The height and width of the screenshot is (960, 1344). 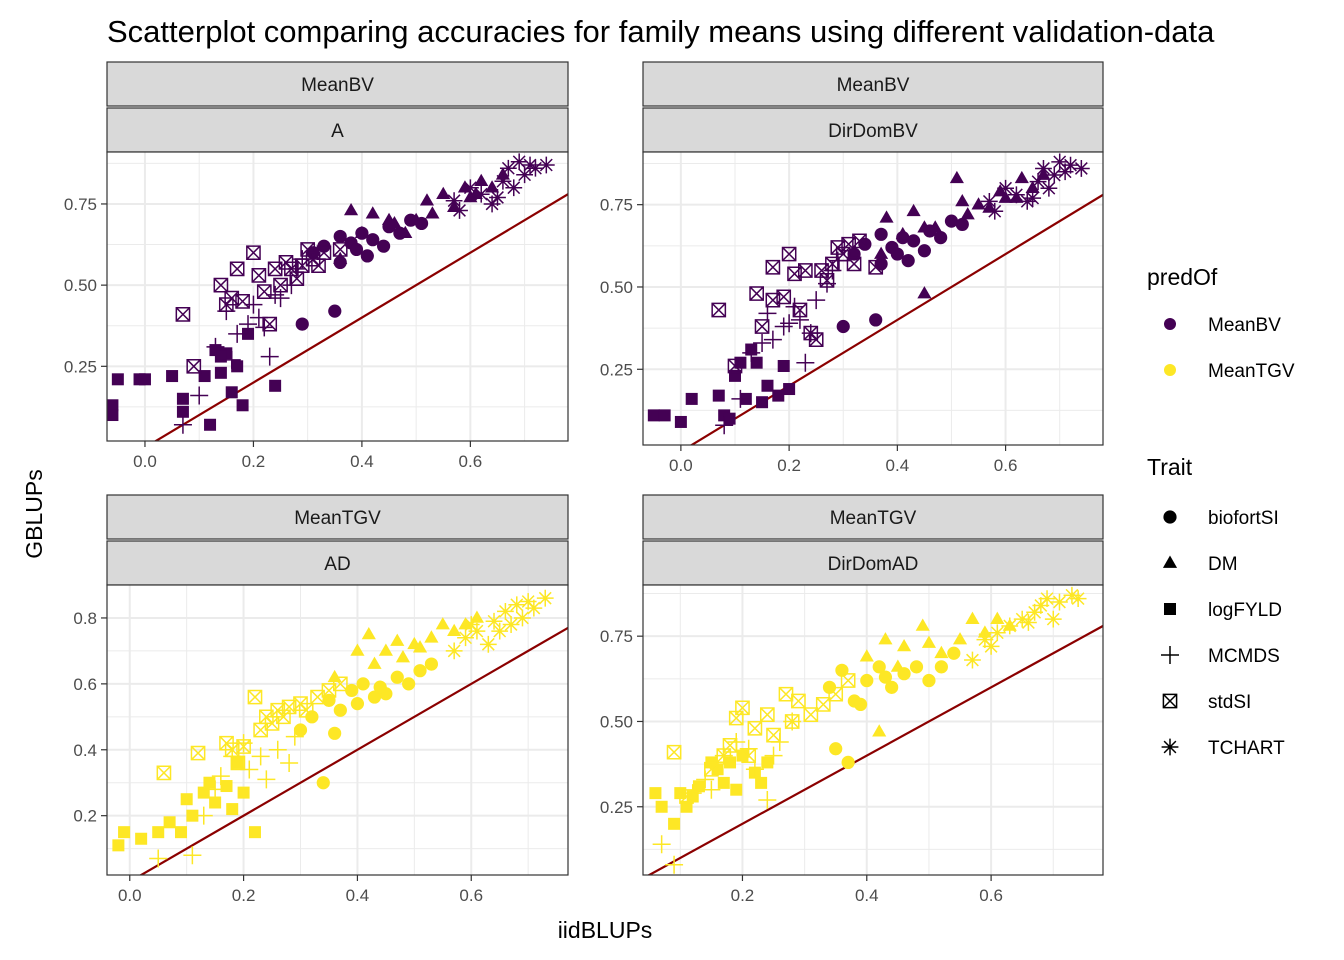 I want to click on series-stdsi, so click(x=261, y=308).